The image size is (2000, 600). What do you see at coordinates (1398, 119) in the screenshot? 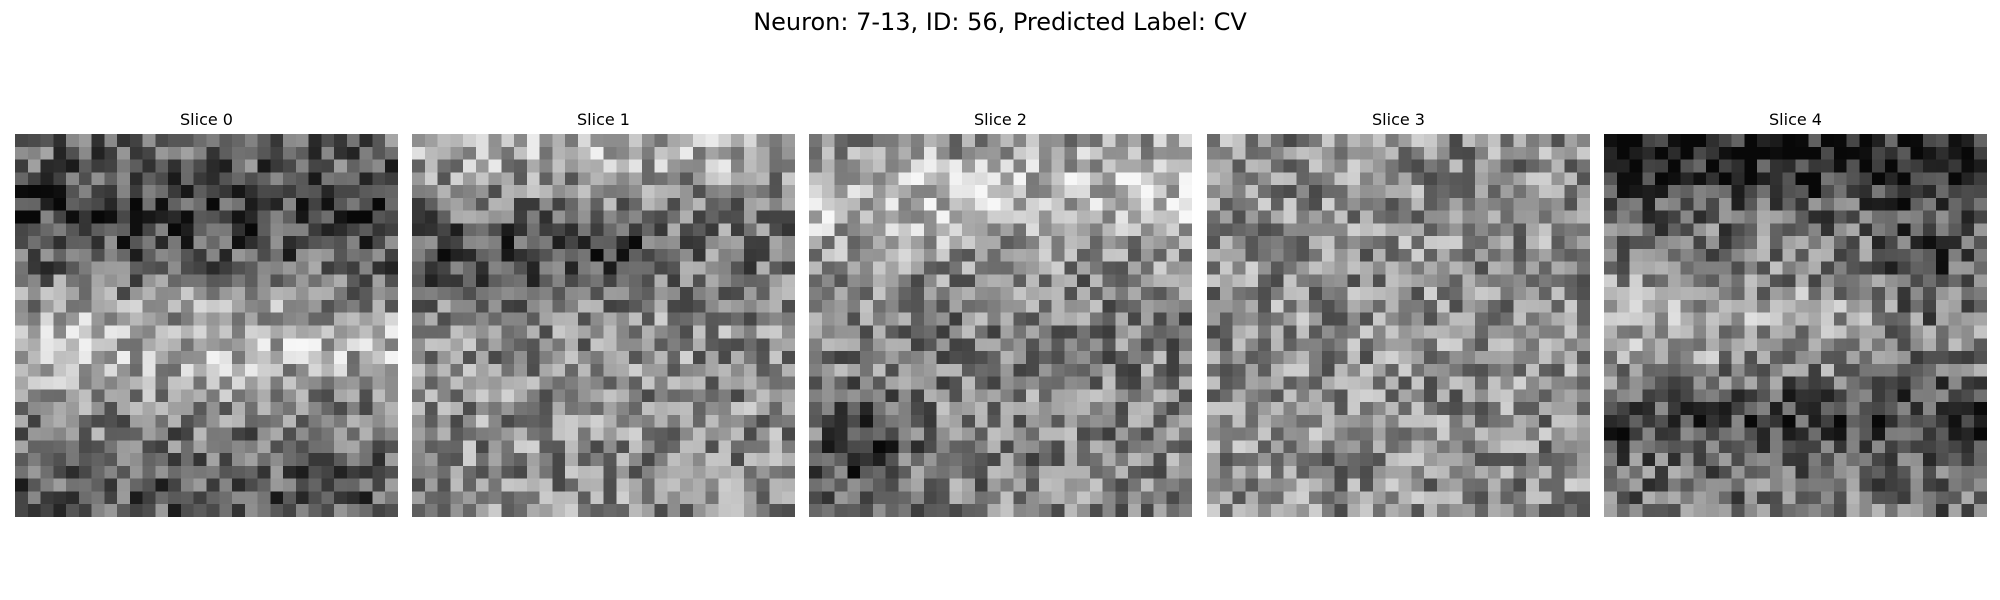
I see `slice-title: Slice 3` at bounding box center [1398, 119].